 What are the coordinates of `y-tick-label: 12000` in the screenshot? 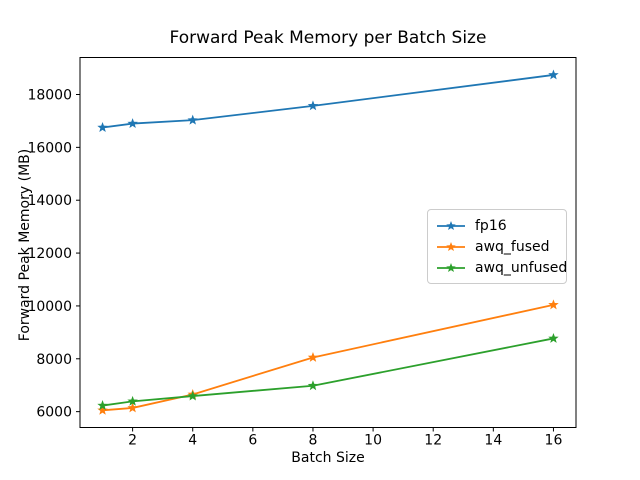 It's located at (49, 254).